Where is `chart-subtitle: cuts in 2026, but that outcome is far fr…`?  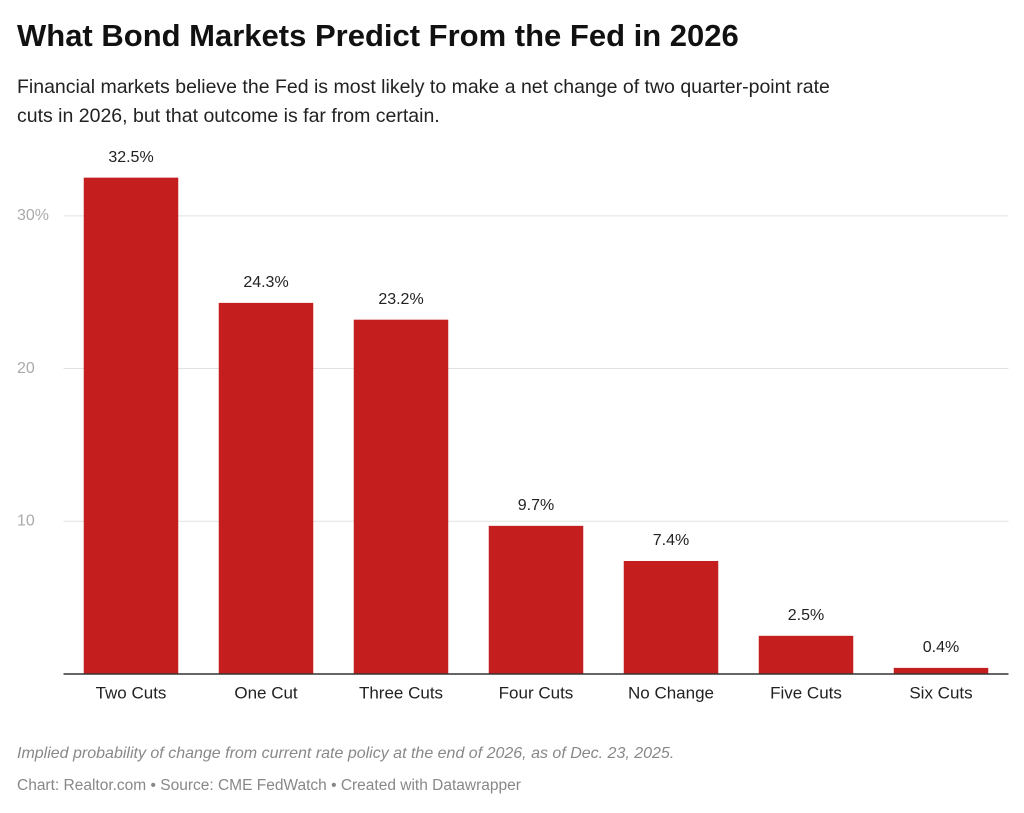
chart-subtitle: cuts in 2026, but that outcome is far fr… is located at coordinates (228, 116).